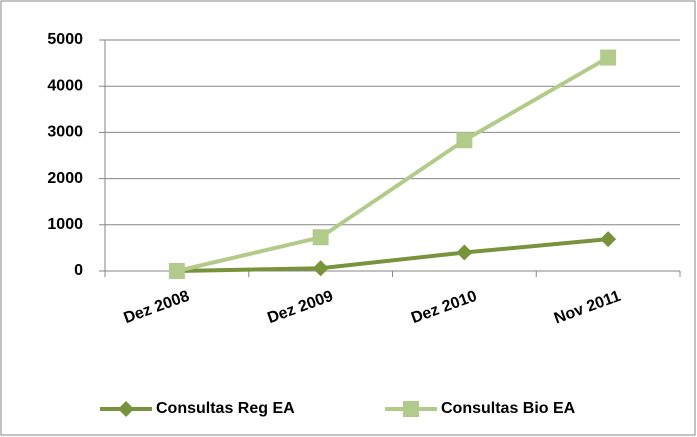 This screenshot has width=697, height=437. Describe the element at coordinates (78, 270) in the screenshot. I see `y-tick-label: 0` at that location.